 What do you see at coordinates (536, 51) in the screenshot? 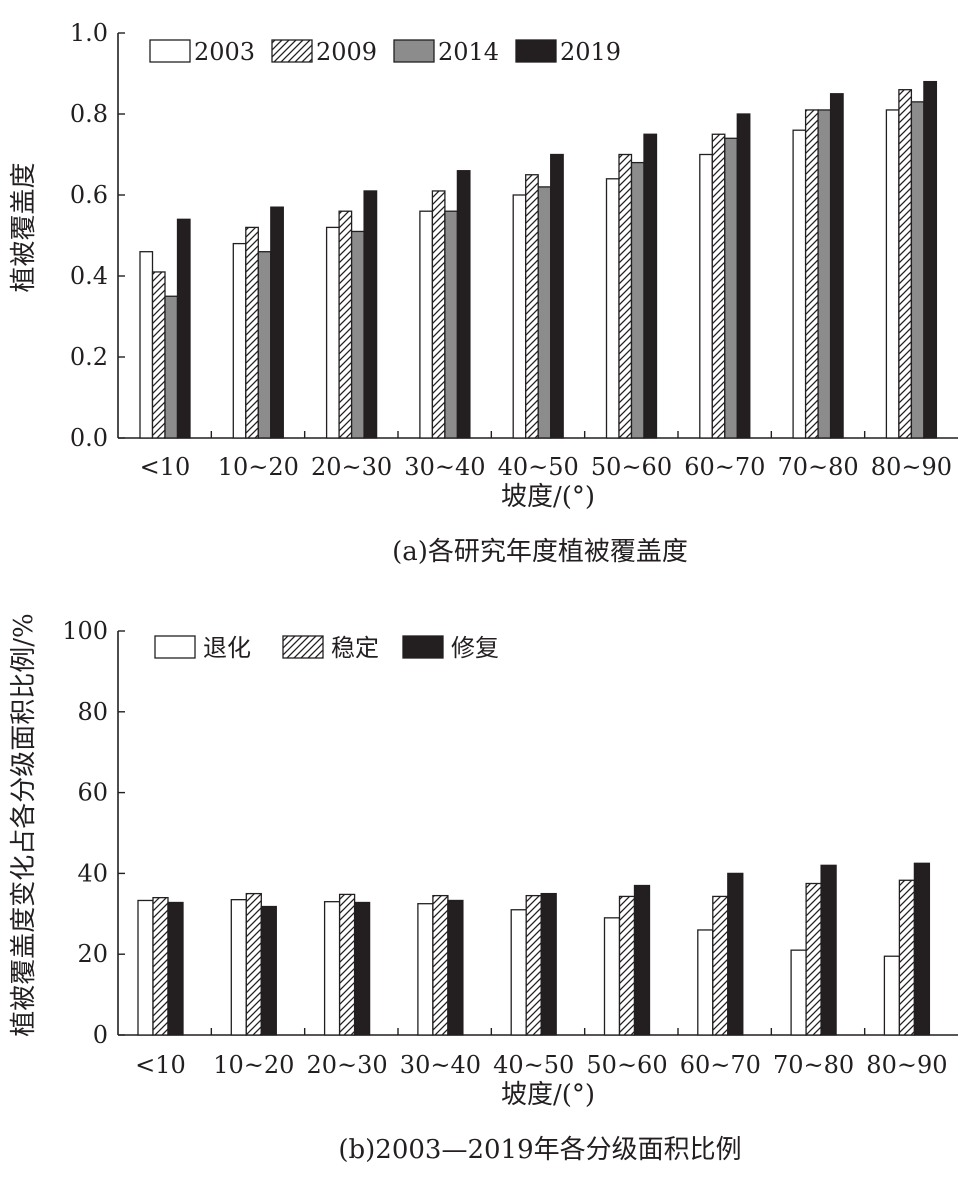
I see `legend-swatch-2019` at bounding box center [536, 51].